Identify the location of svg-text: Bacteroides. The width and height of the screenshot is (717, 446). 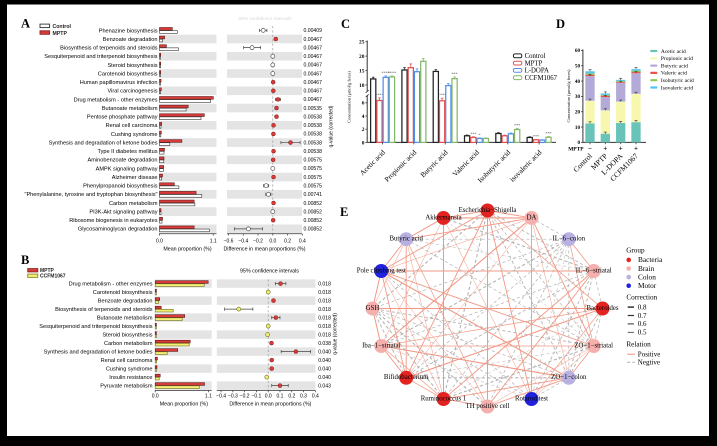
(602, 308).